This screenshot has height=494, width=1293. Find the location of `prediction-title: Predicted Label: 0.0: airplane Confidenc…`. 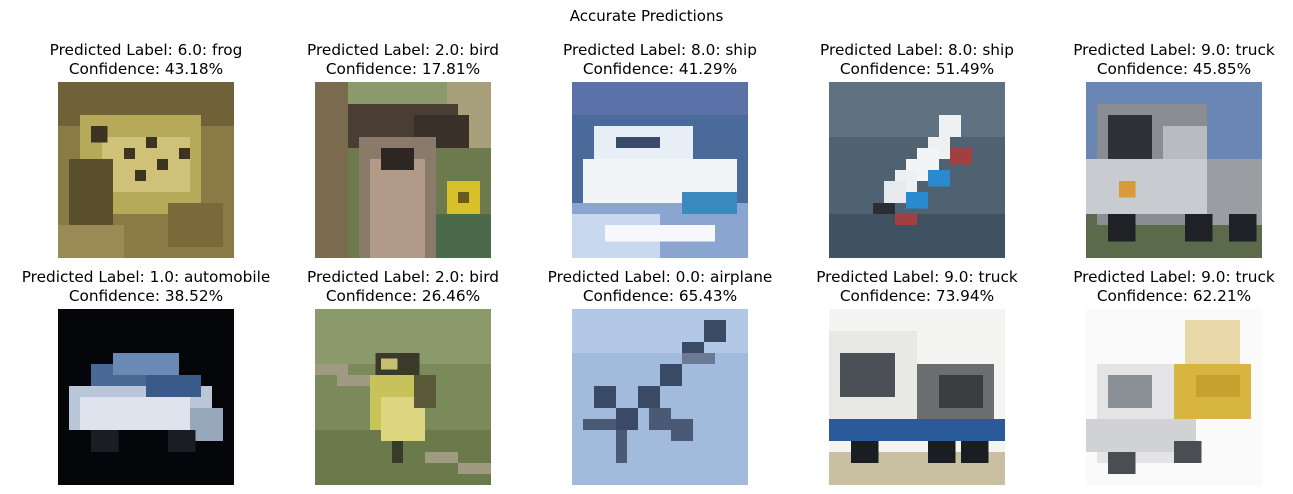

prediction-title: Predicted Label: 0.0: airplane Confidenc… is located at coordinates (660, 287).